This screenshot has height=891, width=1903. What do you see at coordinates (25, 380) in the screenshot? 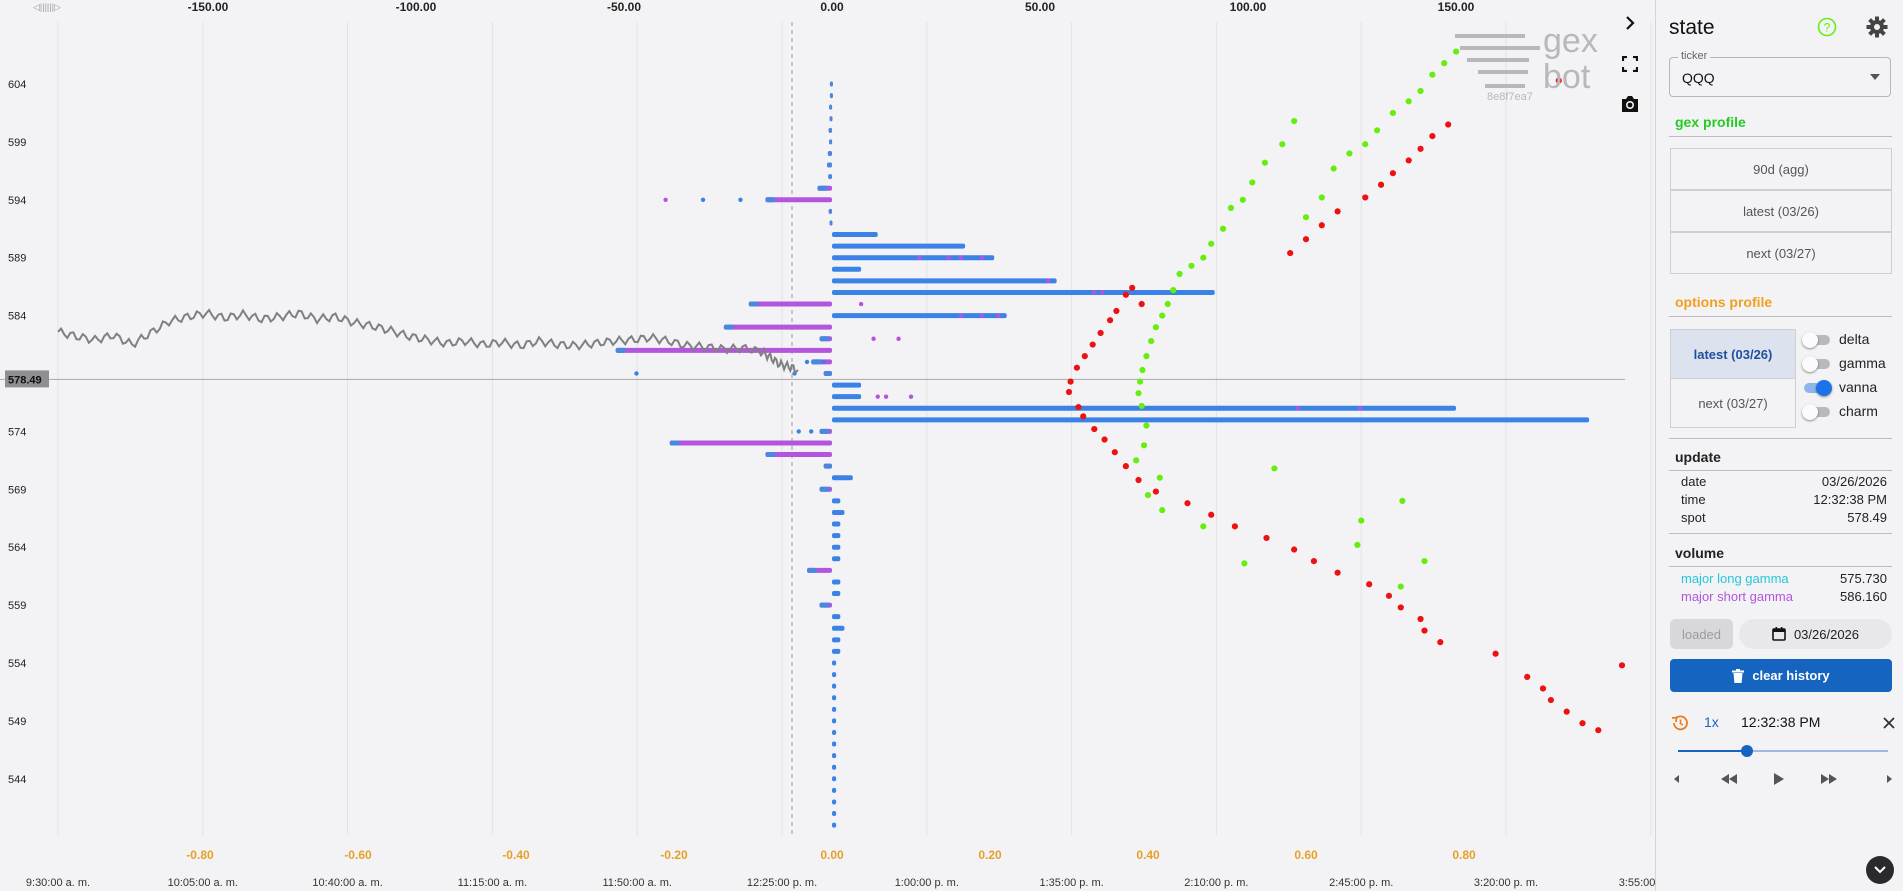
I see `spot-price-label: 578.49` at bounding box center [25, 380].